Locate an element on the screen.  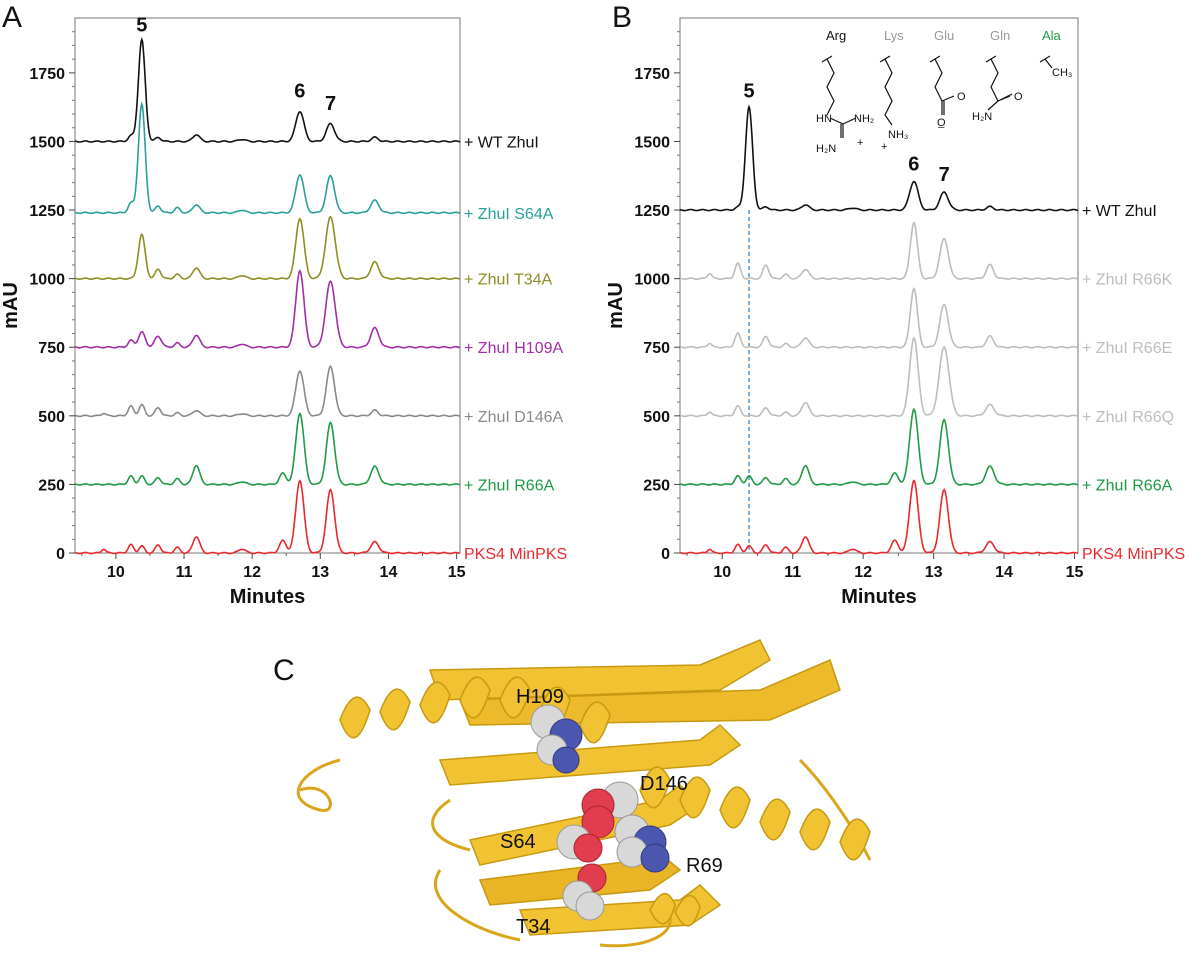
residue-label-h109: H109 is located at coordinates (540, 697).